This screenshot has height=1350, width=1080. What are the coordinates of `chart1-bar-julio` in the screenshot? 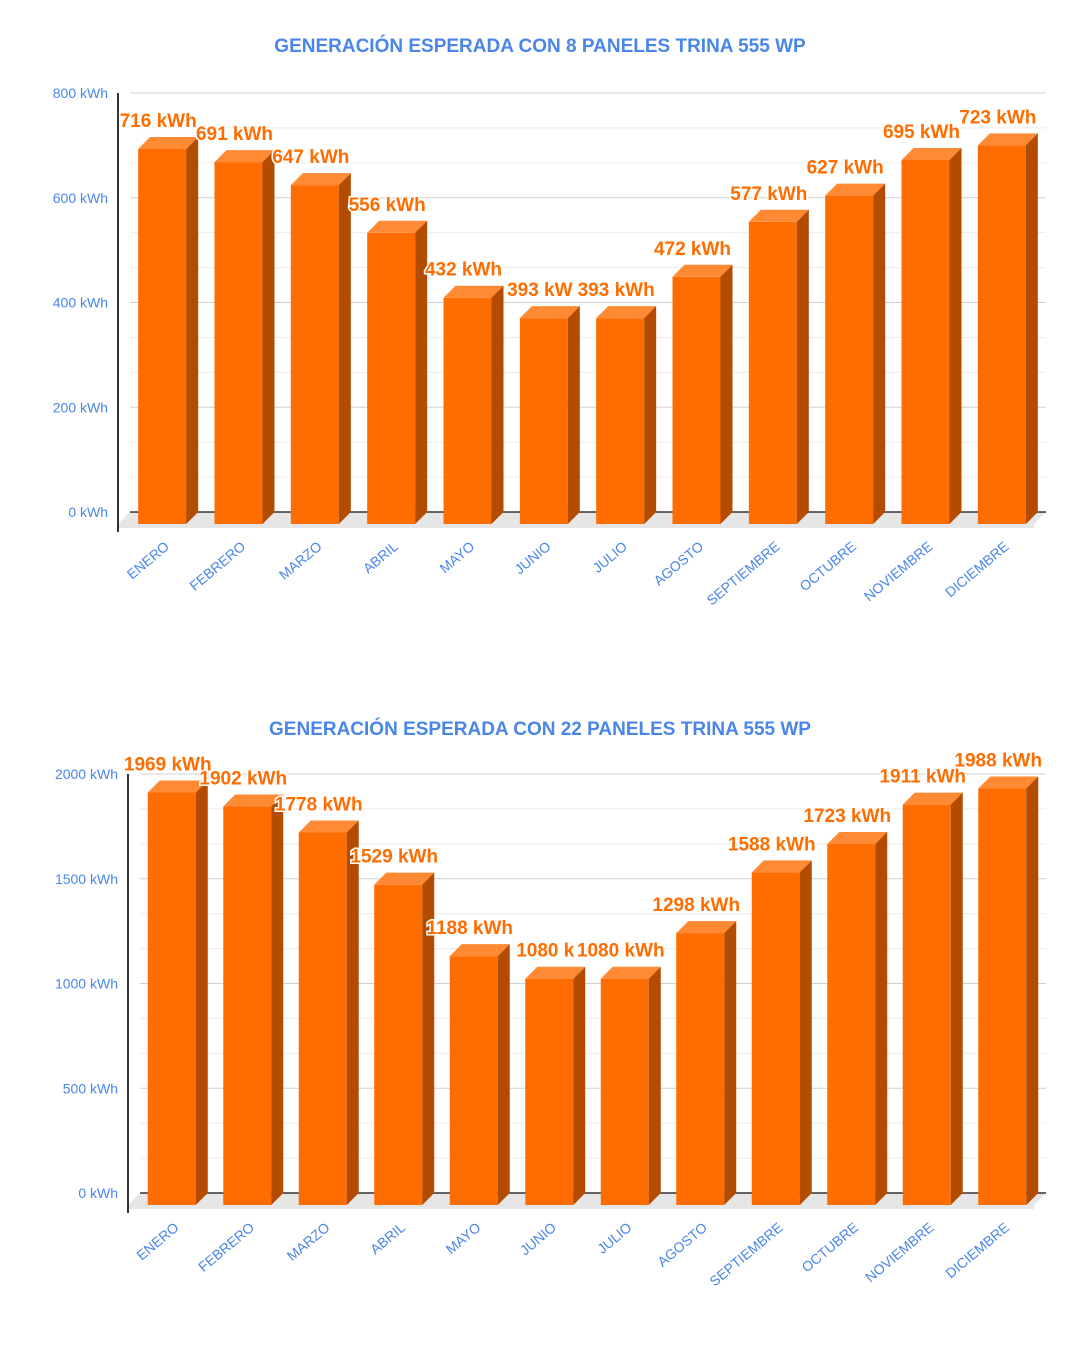 It's located at (626, 415).